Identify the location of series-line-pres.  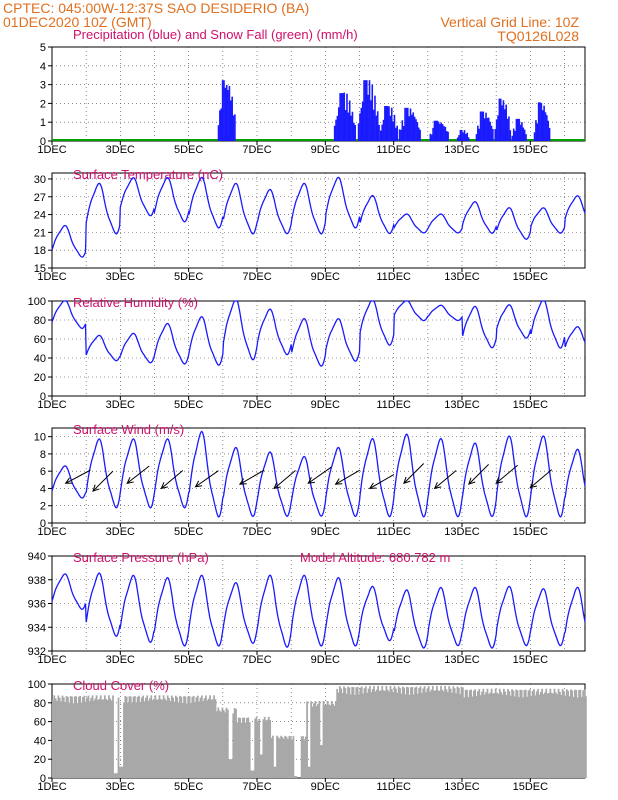
(318, 610).